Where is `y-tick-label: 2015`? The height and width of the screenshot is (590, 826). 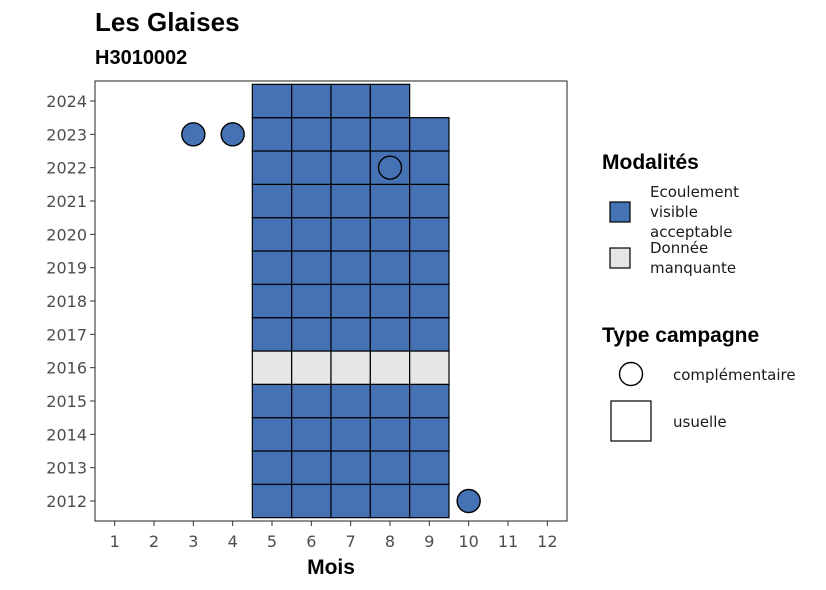 y-tick-label: 2015 is located at coordinates (66, 401).